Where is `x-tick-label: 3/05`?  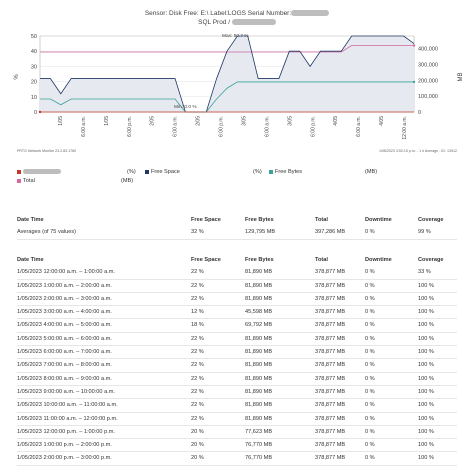
x-tick-label: 3/05 is located at coordinates (244, 121).